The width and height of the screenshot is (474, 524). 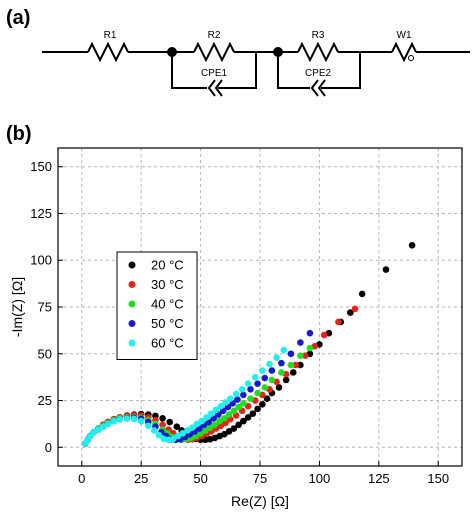 What do you see at coordinates (18, 18) in the screenshot?
I see `panel-a-label: (a)` at bounding box center [18, 18].